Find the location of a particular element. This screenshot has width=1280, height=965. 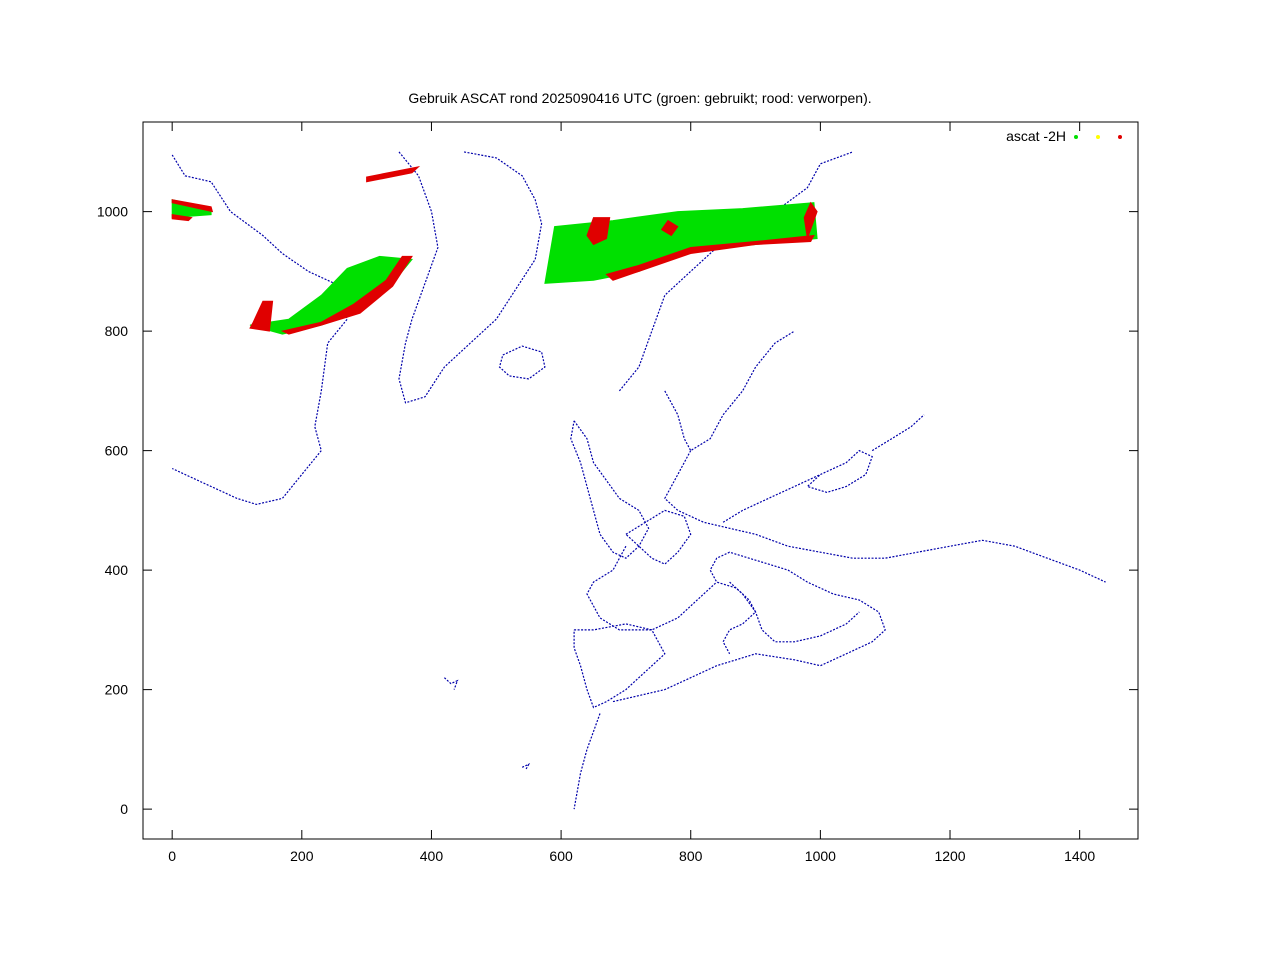

x-tick-label-7: 1400 is located at coordinates (1079, 856).